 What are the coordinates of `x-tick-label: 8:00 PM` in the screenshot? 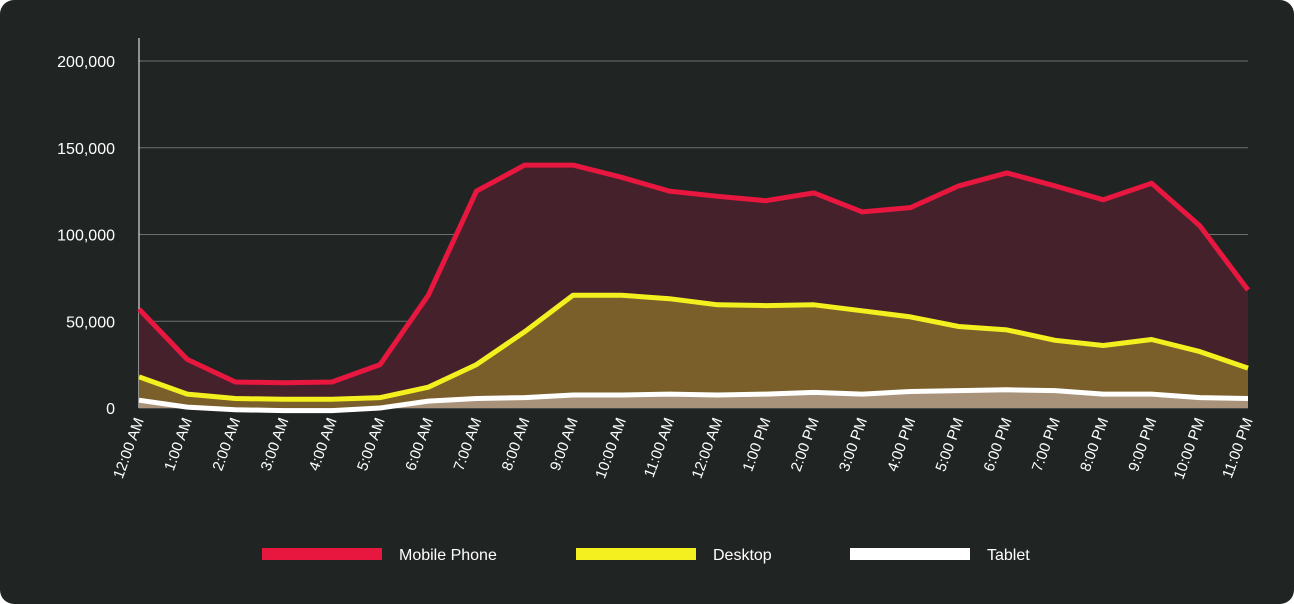 It's located at (1094, 445).